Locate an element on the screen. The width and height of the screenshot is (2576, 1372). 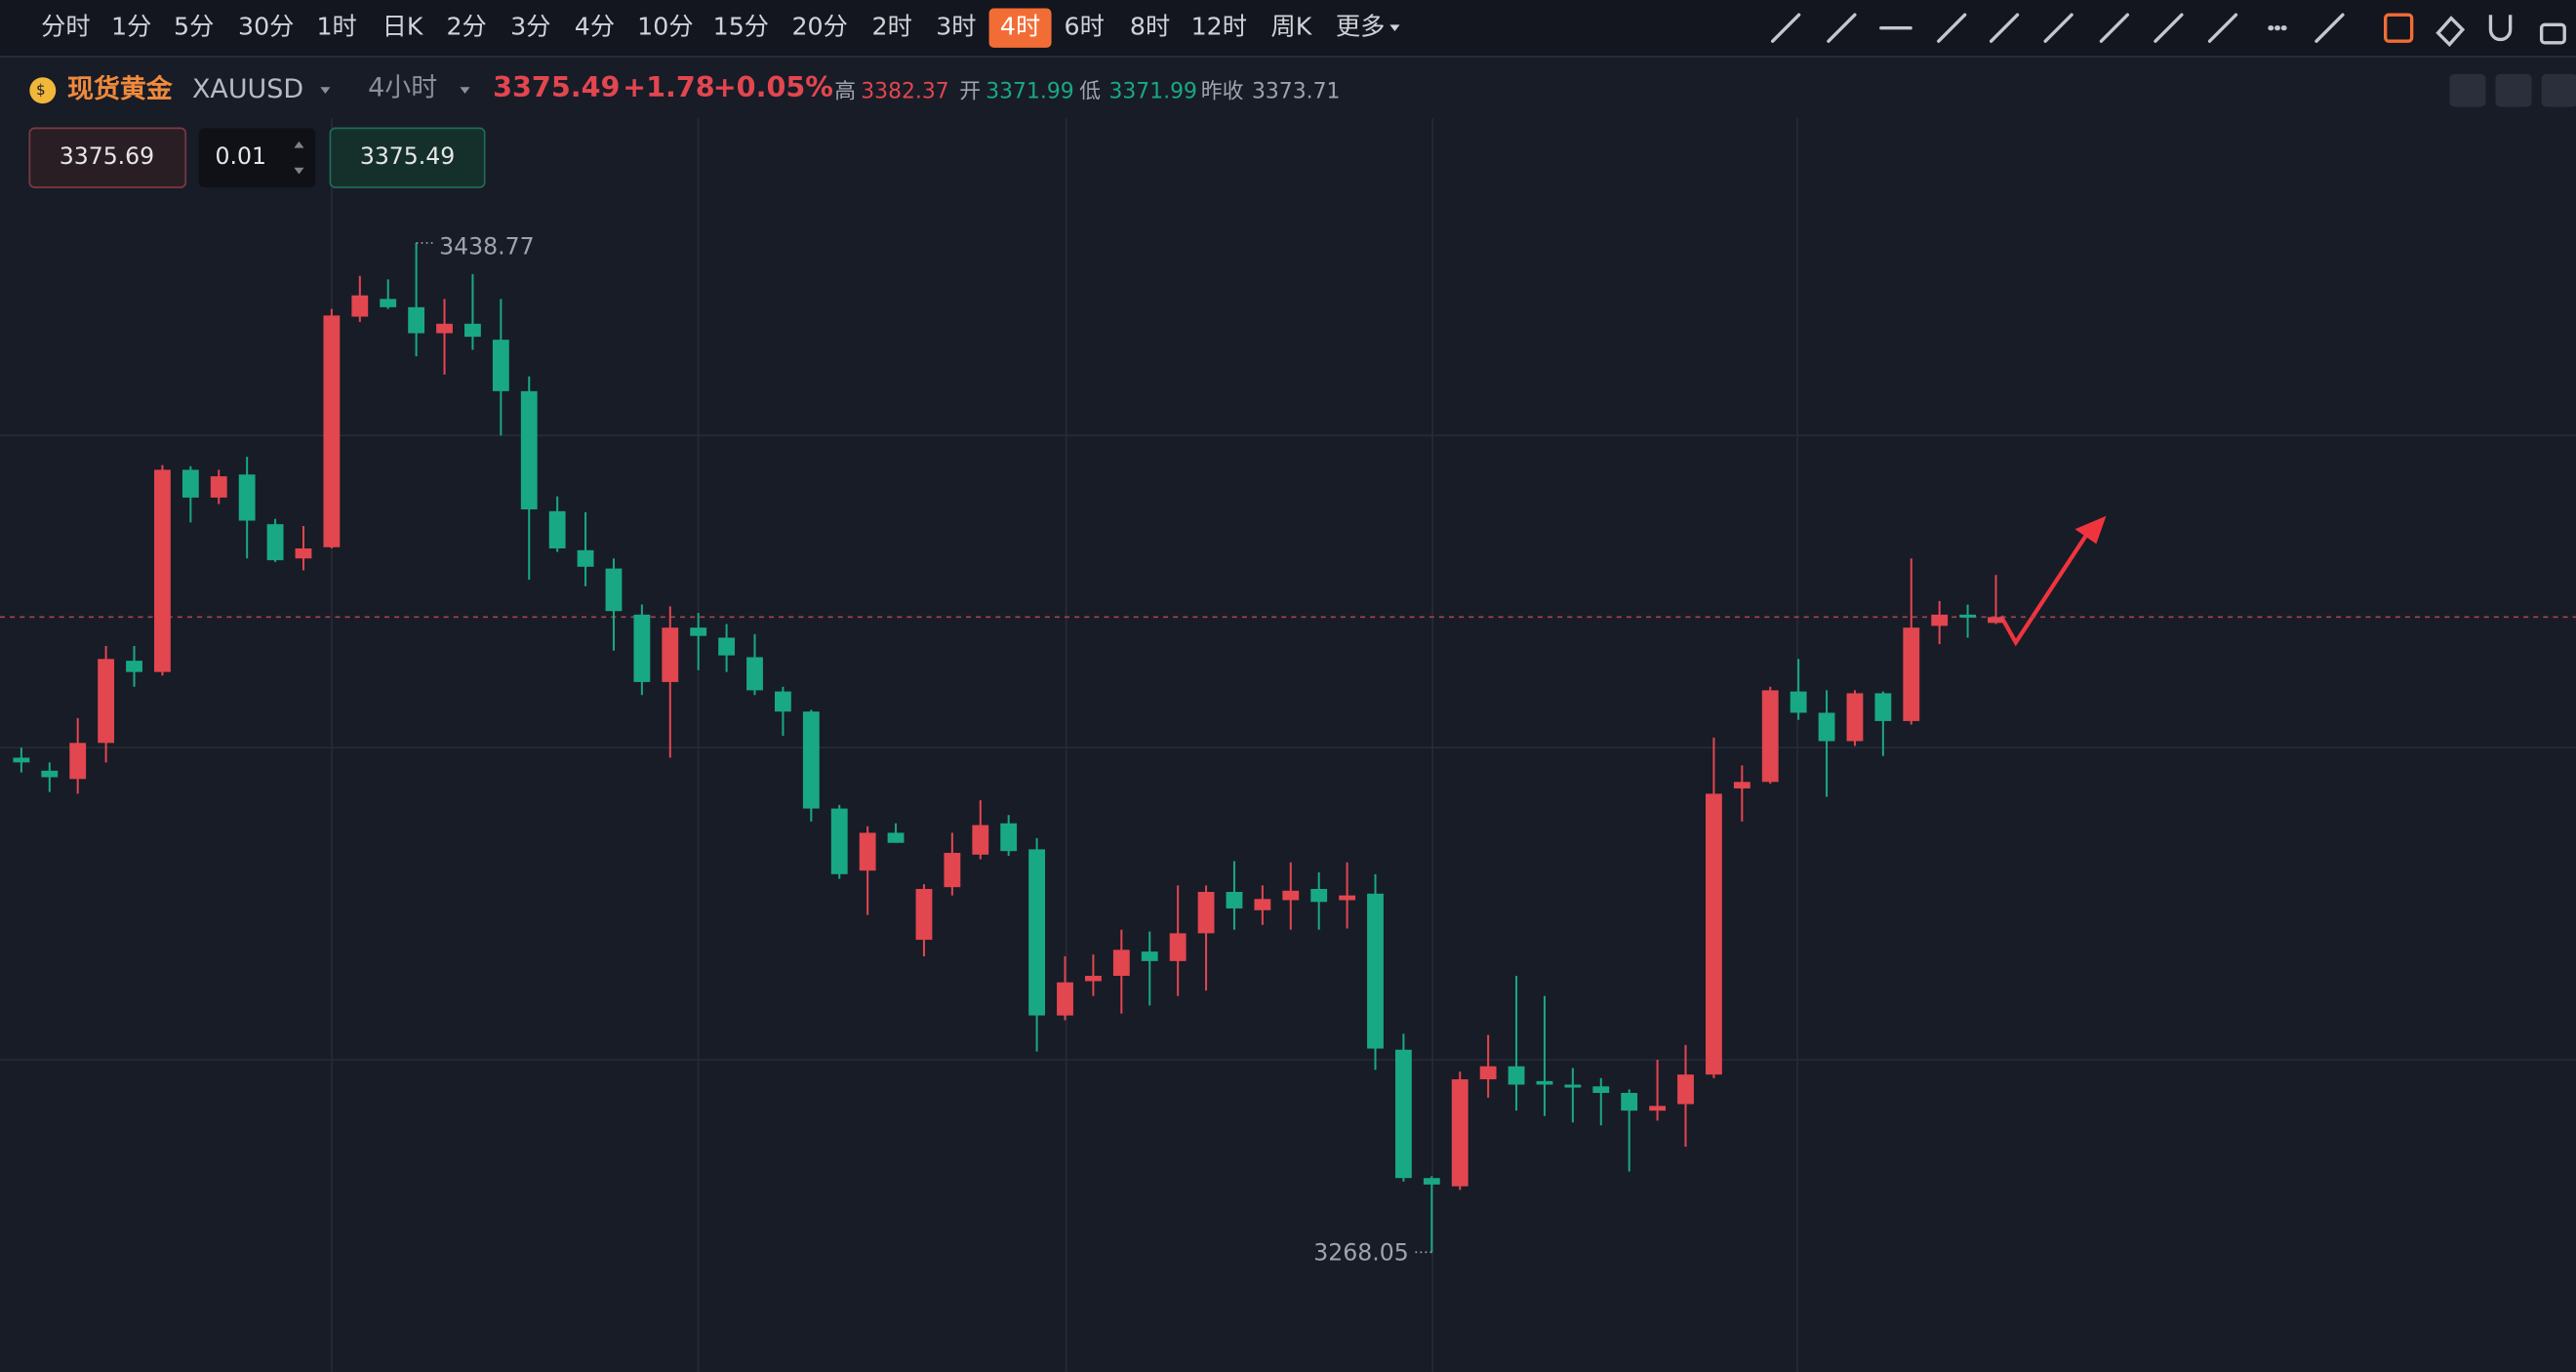
toolbar-bg is located at coordinates (1288, 28).